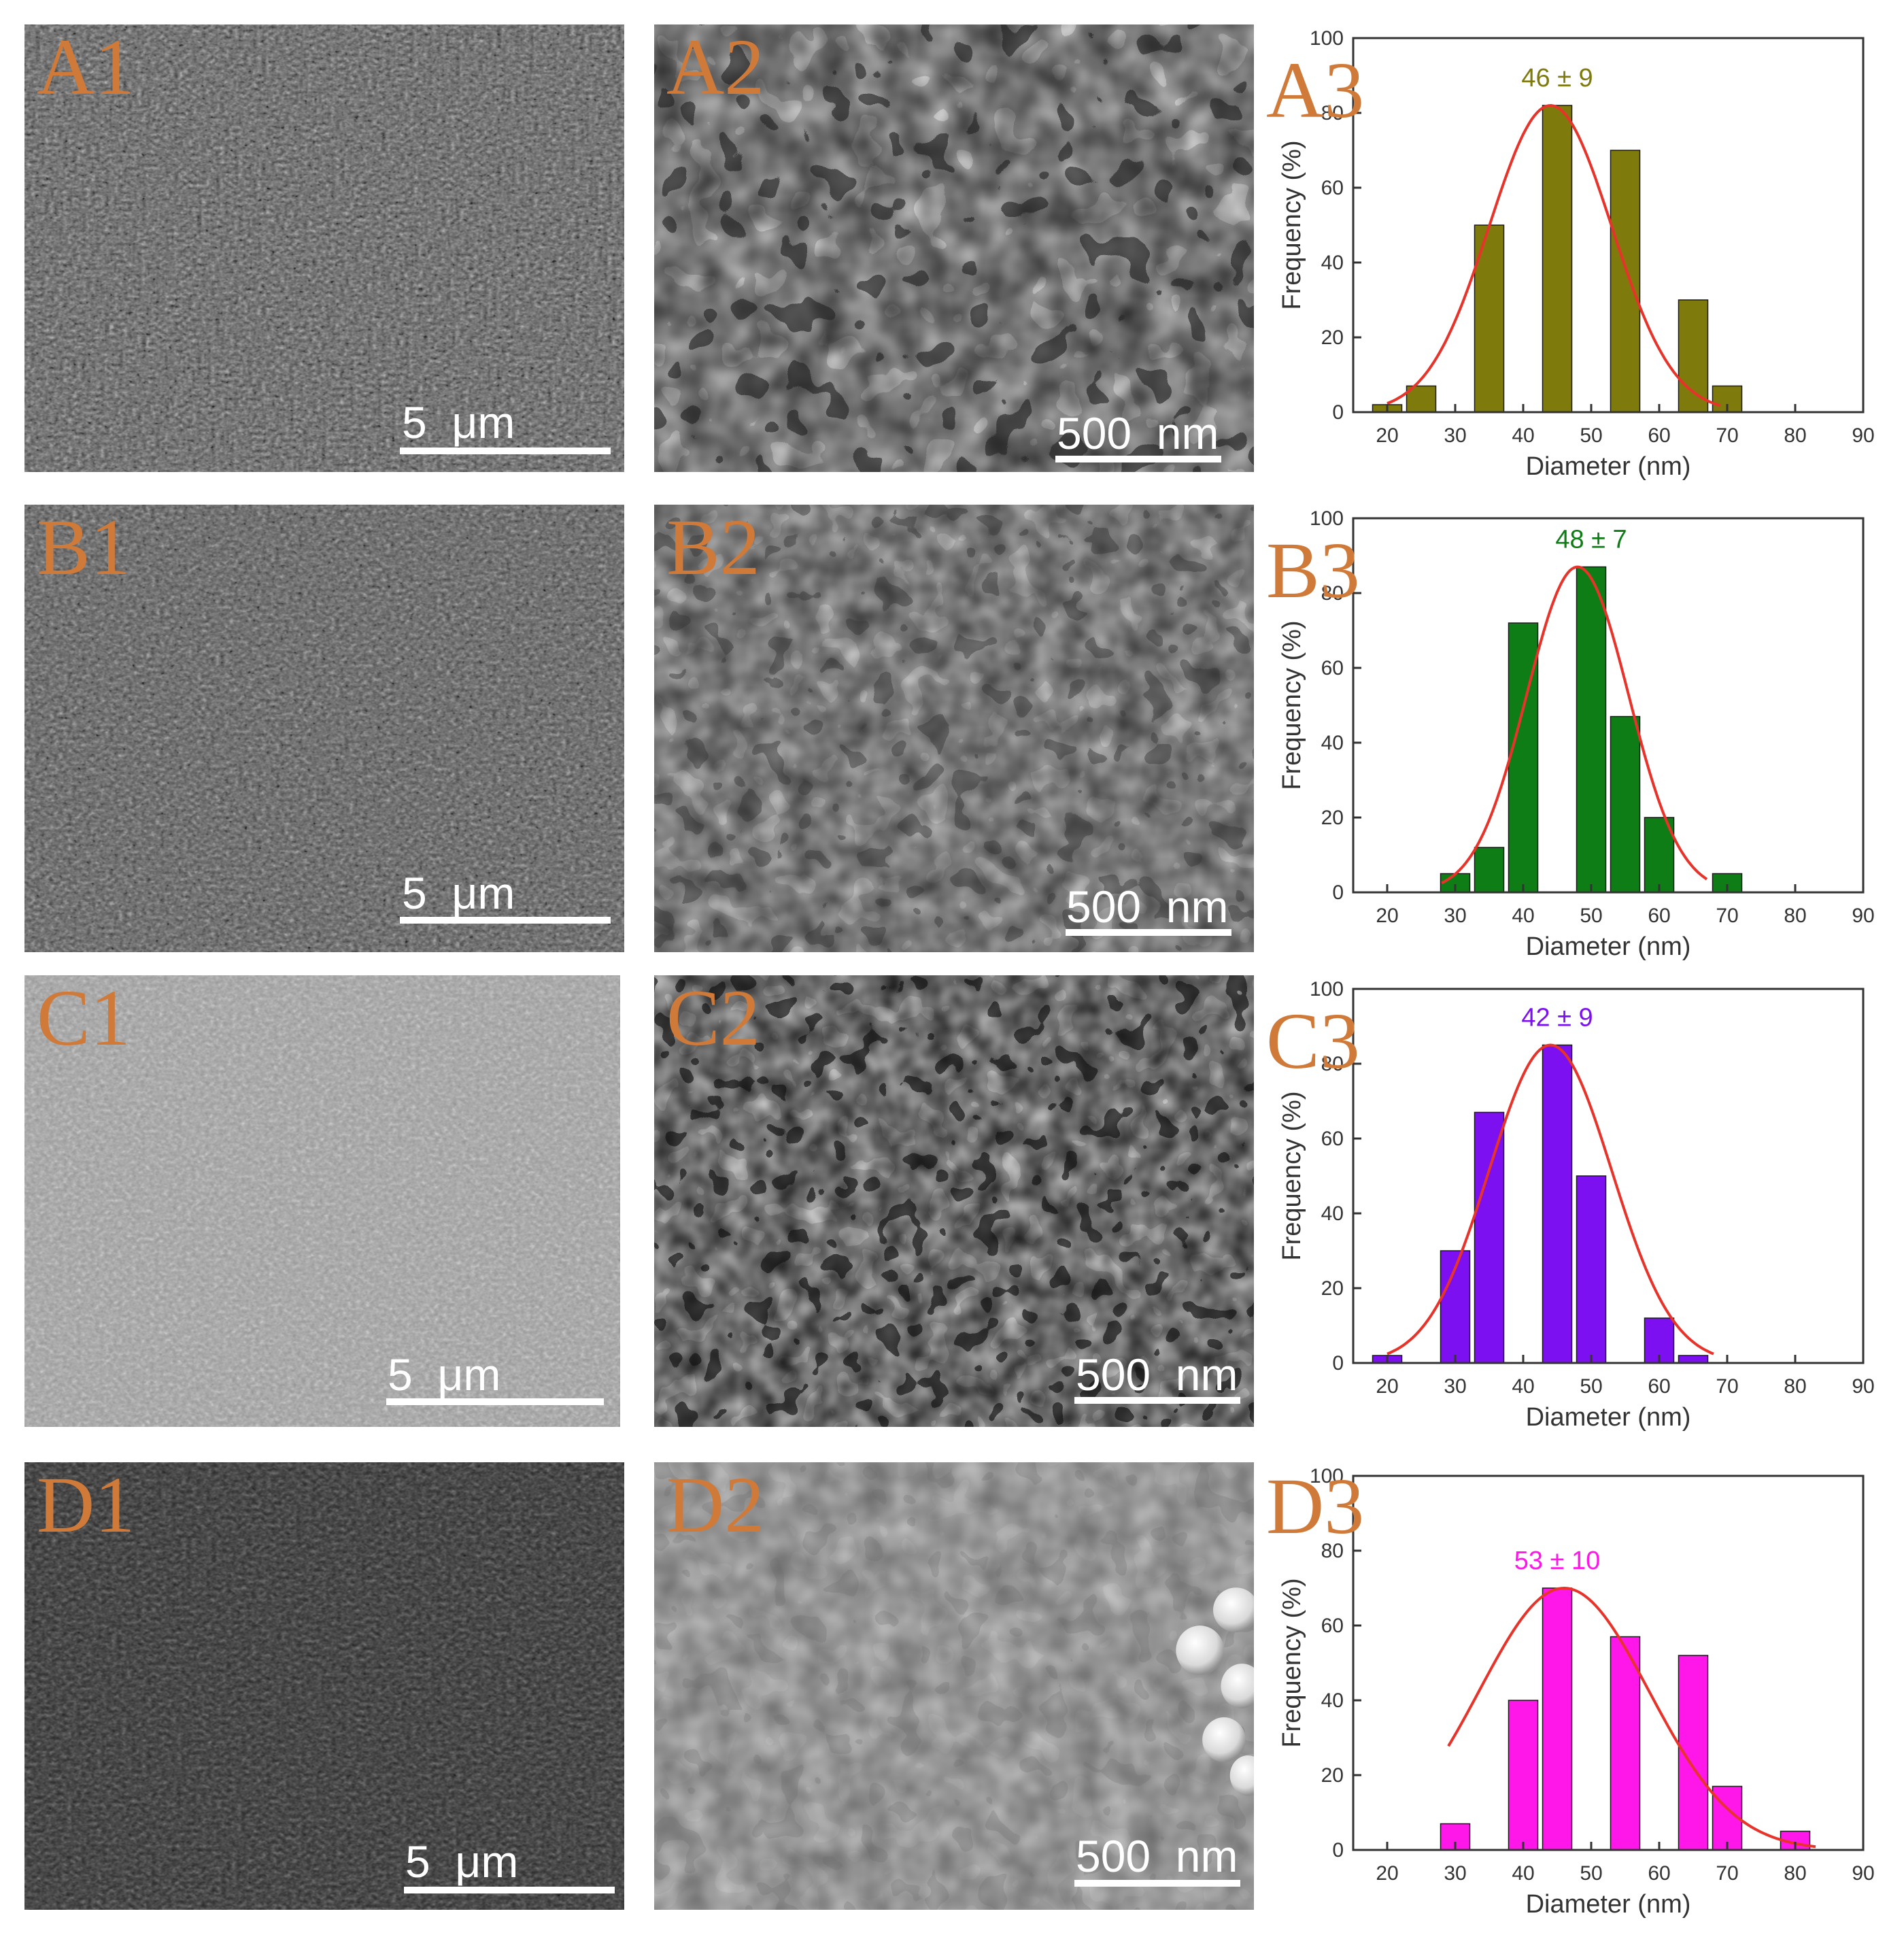 The height and width of the screenshot is (1937, 1904). What do you see at coordinates (1557, 1018) in the screenshot?
I see `chart-annotation: 42 ± 9` at bounding box center [1557, 1018].